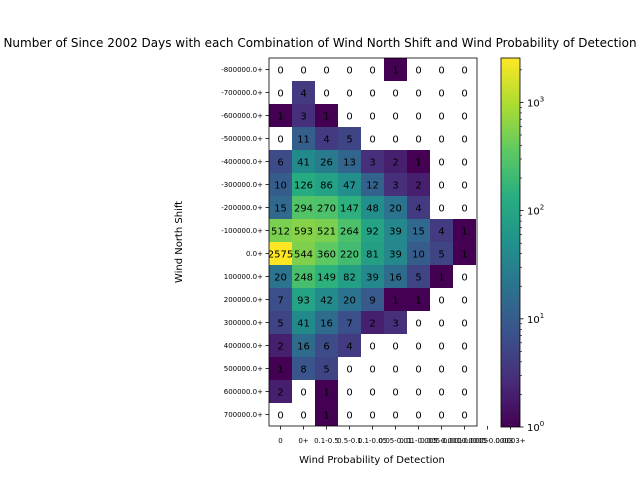  What do you see at coordinates (242, 185) in the screenshot?
I see `y-tick-label: -300000.0+` at bounding box center [242, 185].